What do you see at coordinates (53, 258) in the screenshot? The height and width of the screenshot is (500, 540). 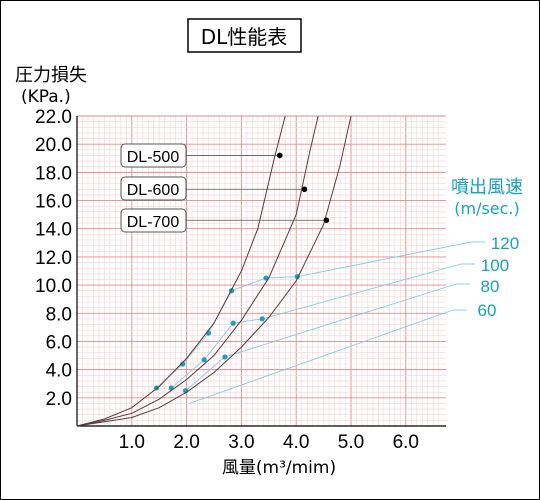 I see `y-tick-label: 12.0` at bounding box center [53, 258].